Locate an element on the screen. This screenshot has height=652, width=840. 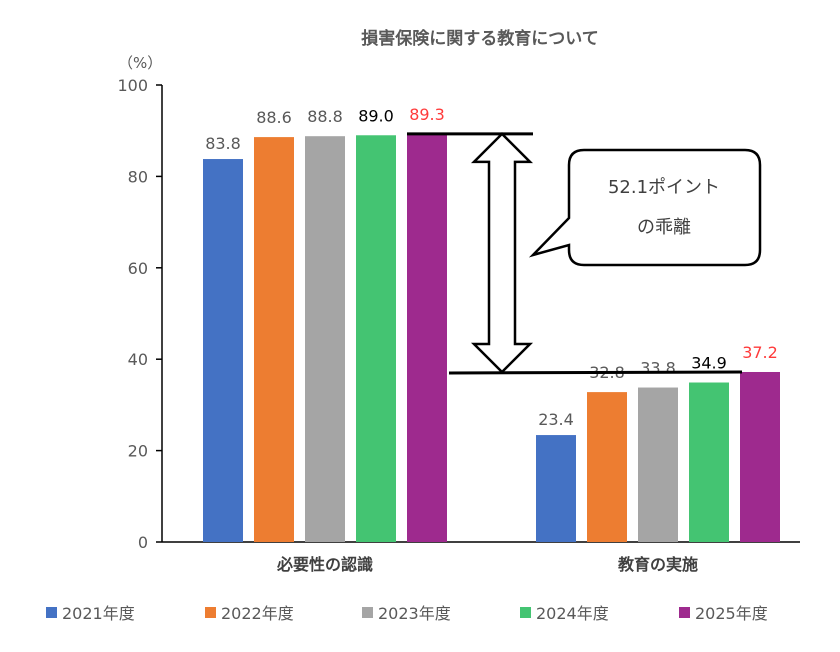
callout-text-line2: の乖離 is located at coordinates (664, 227).